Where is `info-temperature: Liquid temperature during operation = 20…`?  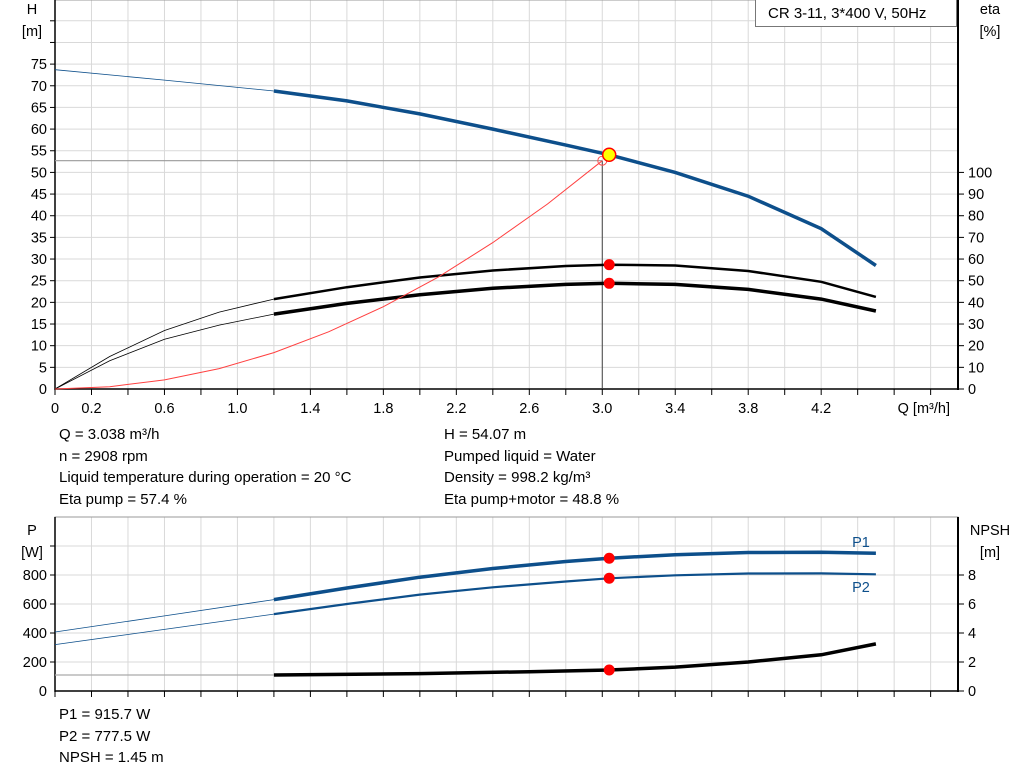
info-temperature: Liquid temperature during operation = 20… is located at coordinates (205, 477).